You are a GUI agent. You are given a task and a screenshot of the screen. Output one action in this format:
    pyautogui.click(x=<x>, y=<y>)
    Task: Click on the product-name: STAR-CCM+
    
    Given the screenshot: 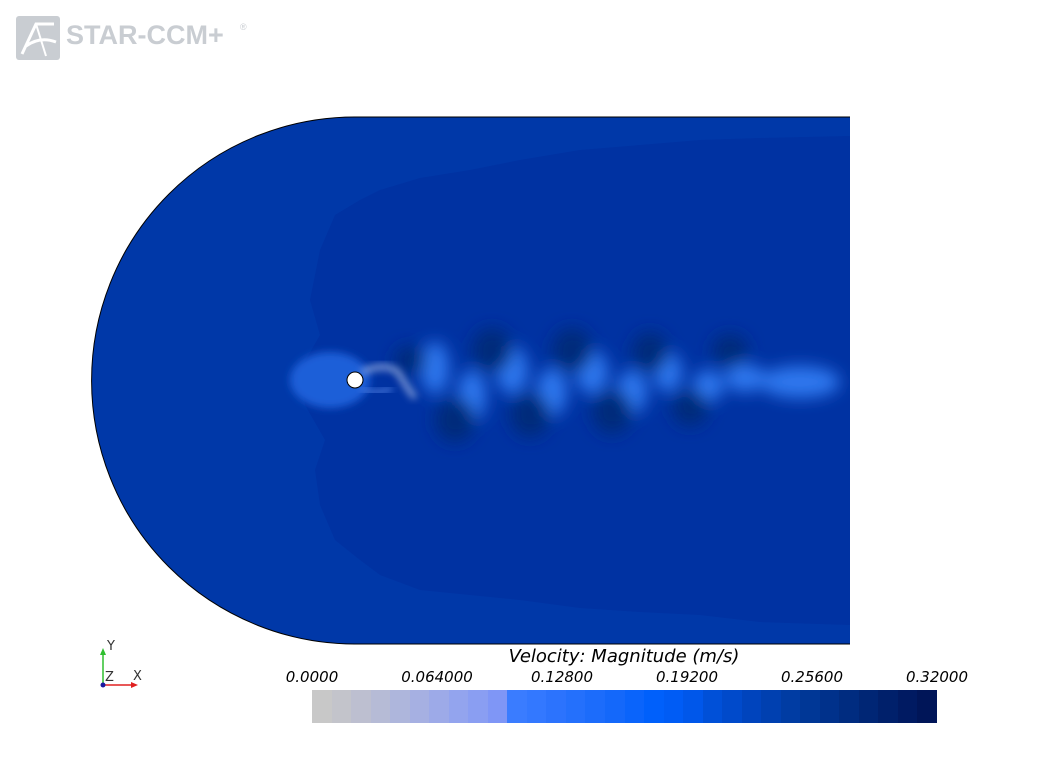 What is the action you would take?
    pyautogui.click(x=145, y=35)
    